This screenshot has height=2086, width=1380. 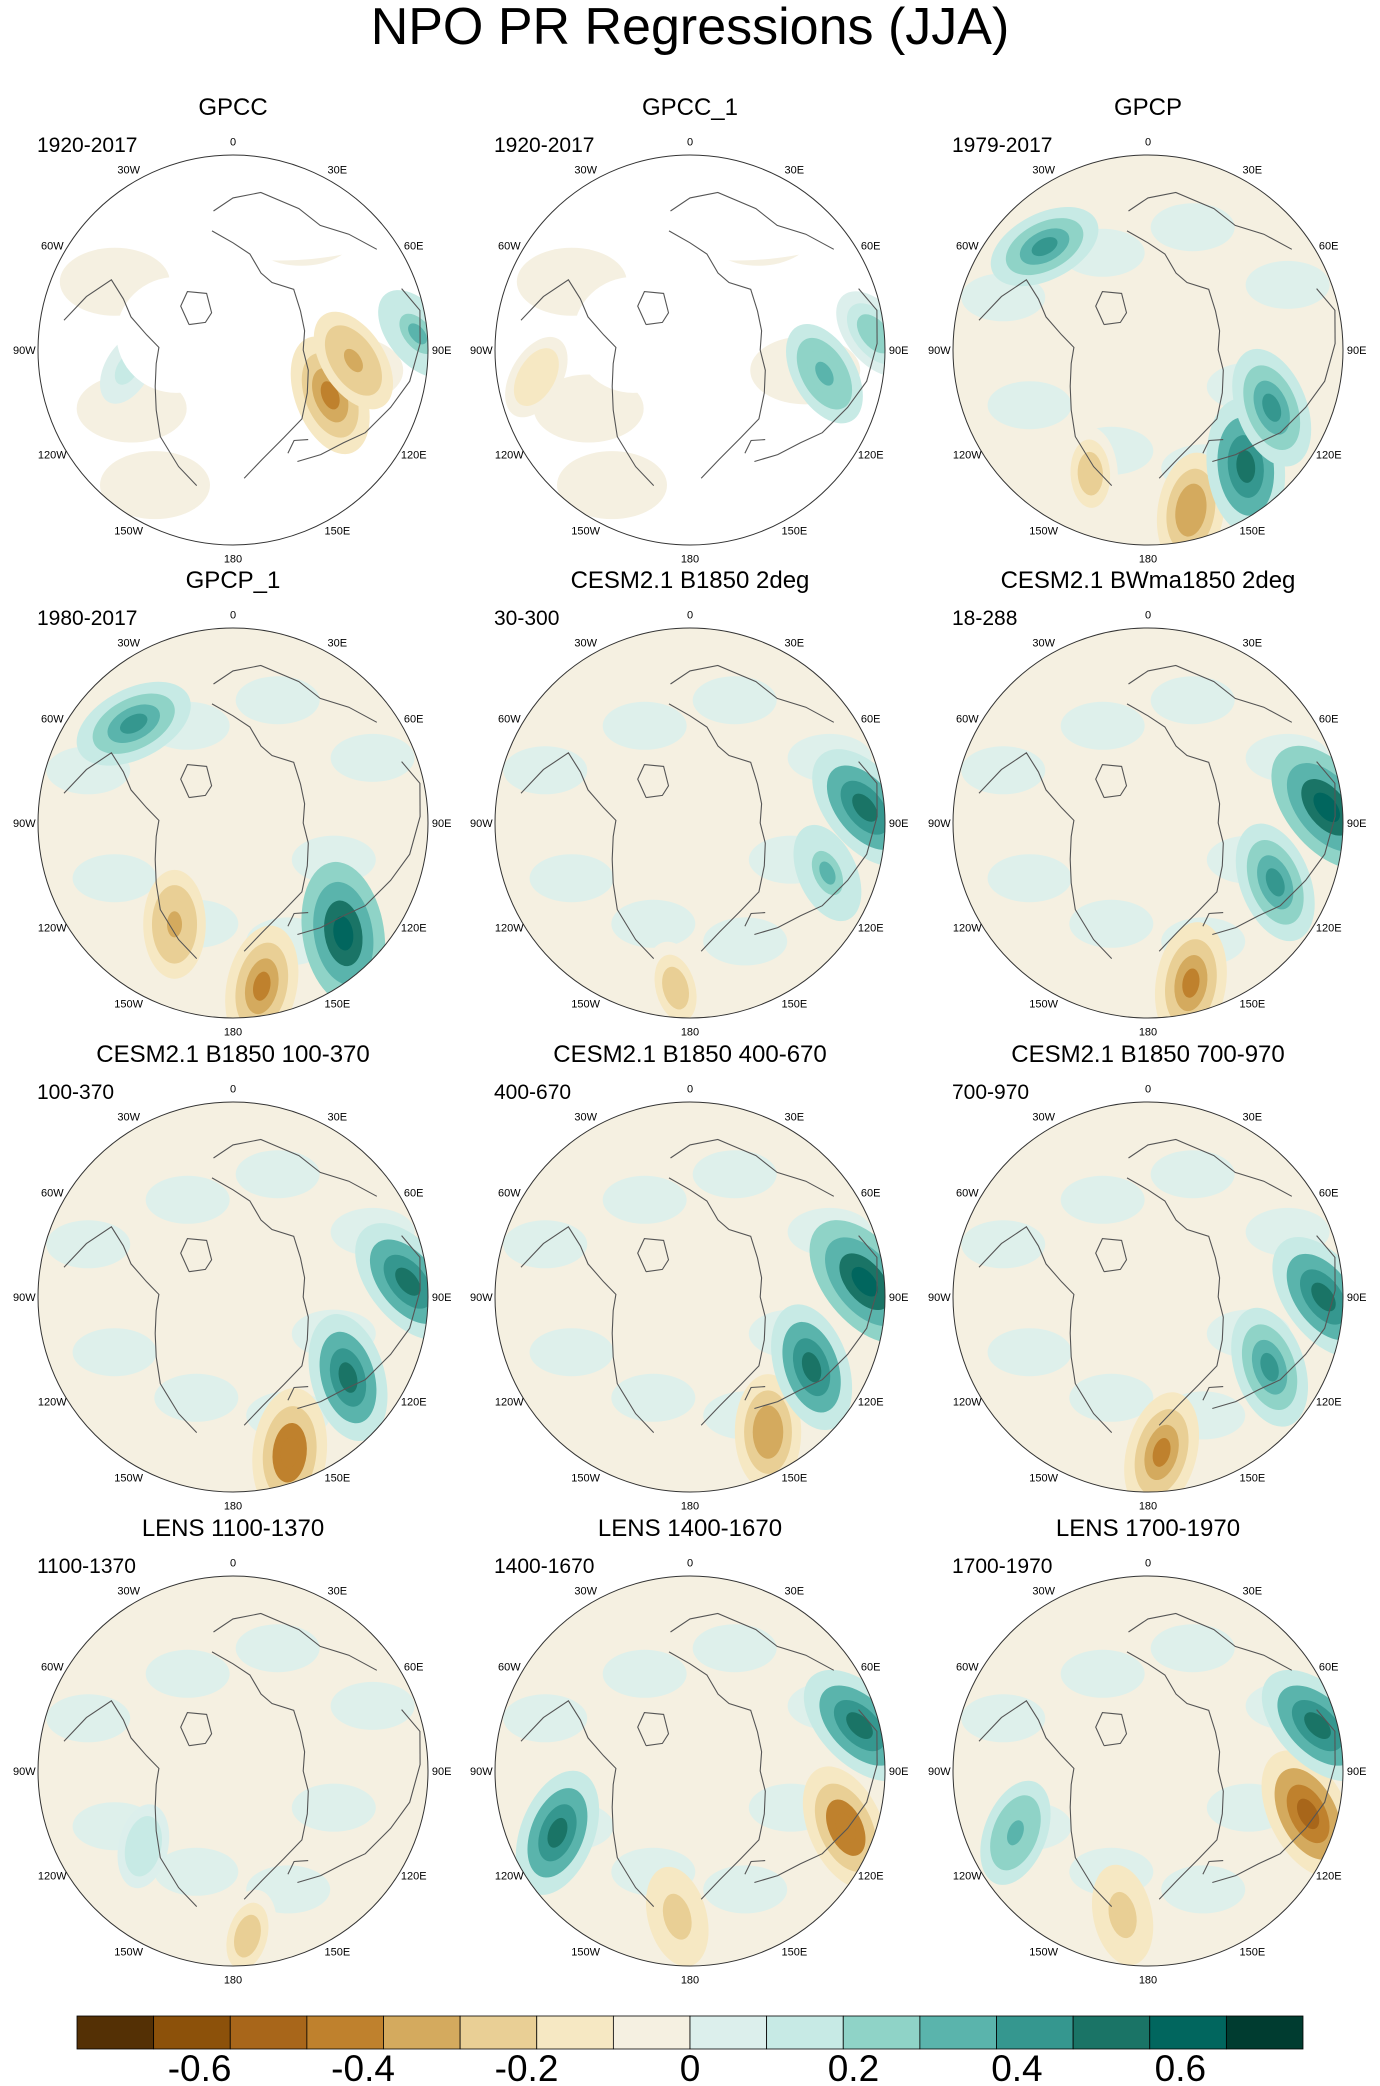 What do you see at coordinates (1148, 1054) in the screenshot?
I see `panel-title: CESM2.1 B1850 700-970` at bounding box center [1148, 1054].